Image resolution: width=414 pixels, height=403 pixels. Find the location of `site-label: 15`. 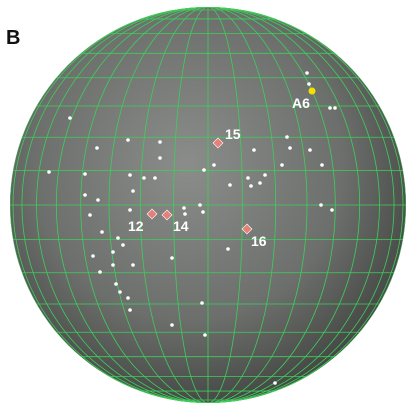

site-label: 15 is located at coordinates (233, 134).